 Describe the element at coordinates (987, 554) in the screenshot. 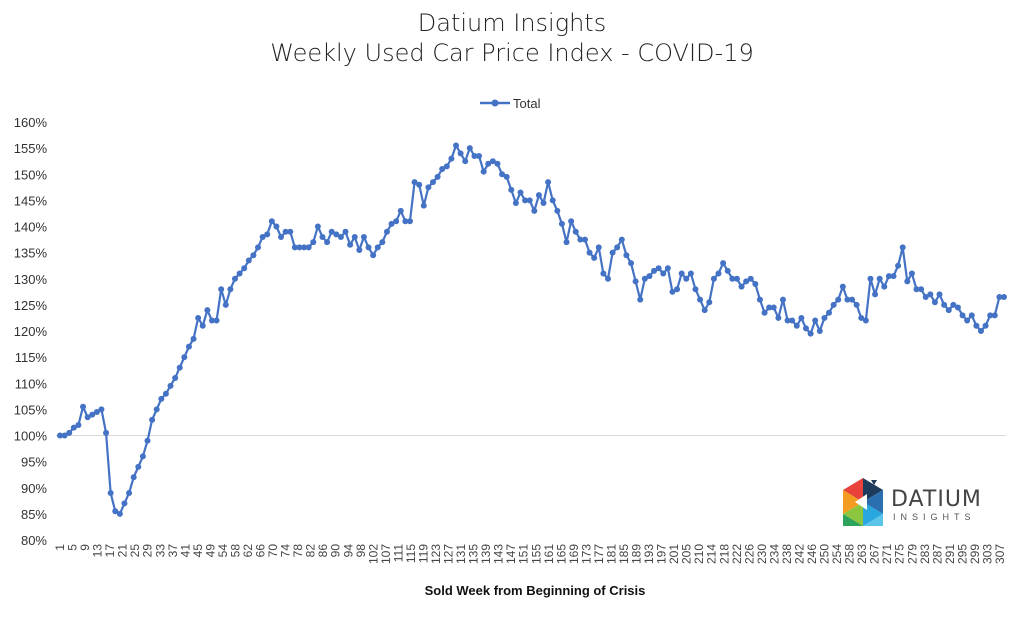

I see `x-tick-label: 303` at that location.